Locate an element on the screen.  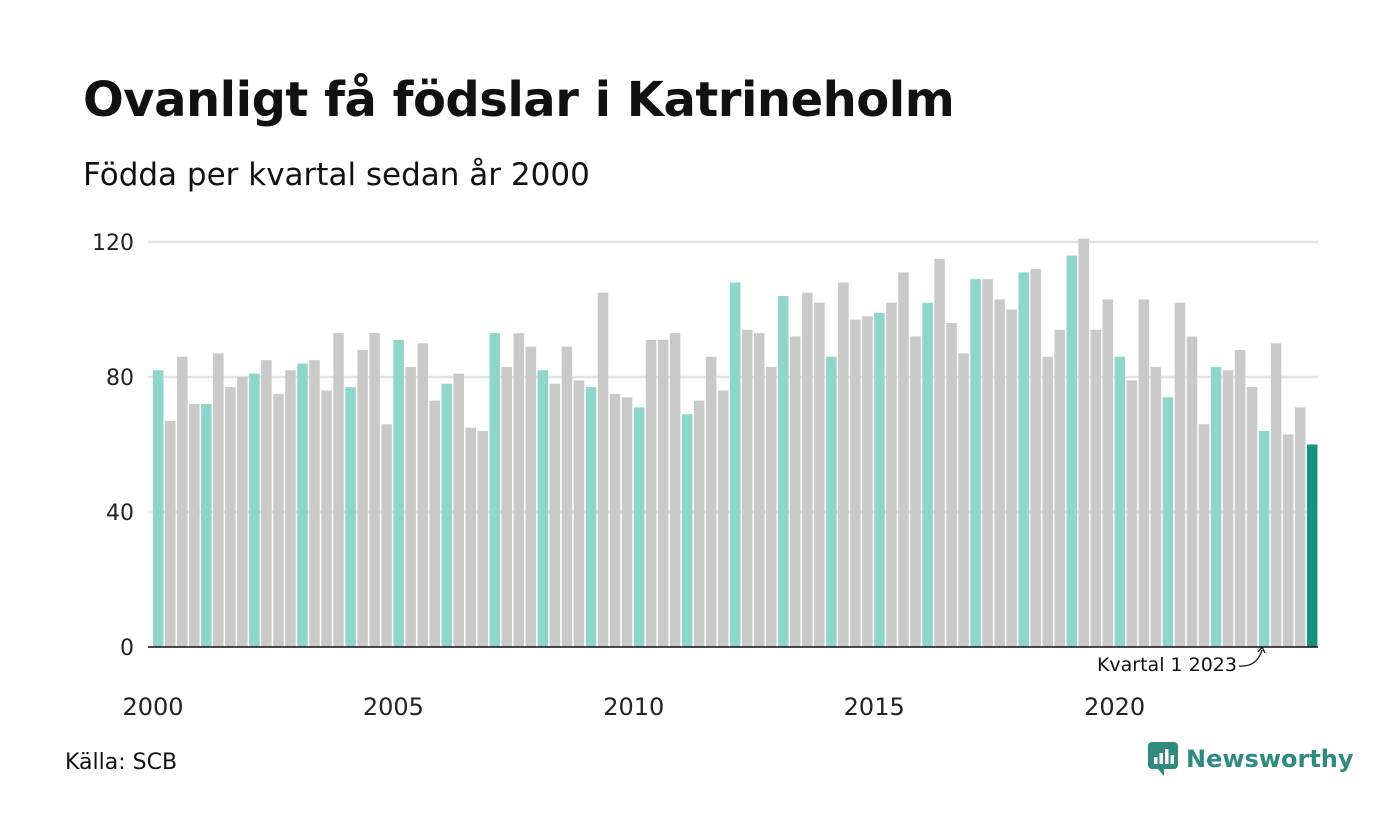
y-tick-label: 0 is located at coordinates (127, 648).